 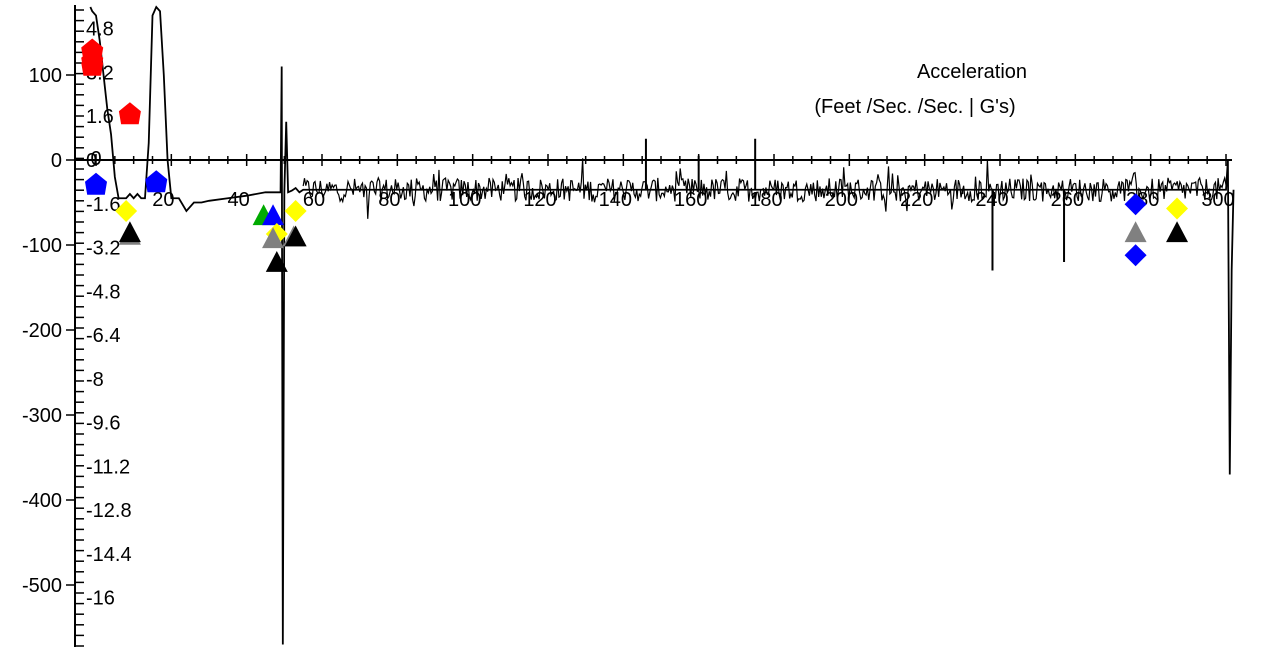 I want to click on g-tick-label: 0, so click(x=91, y=161).